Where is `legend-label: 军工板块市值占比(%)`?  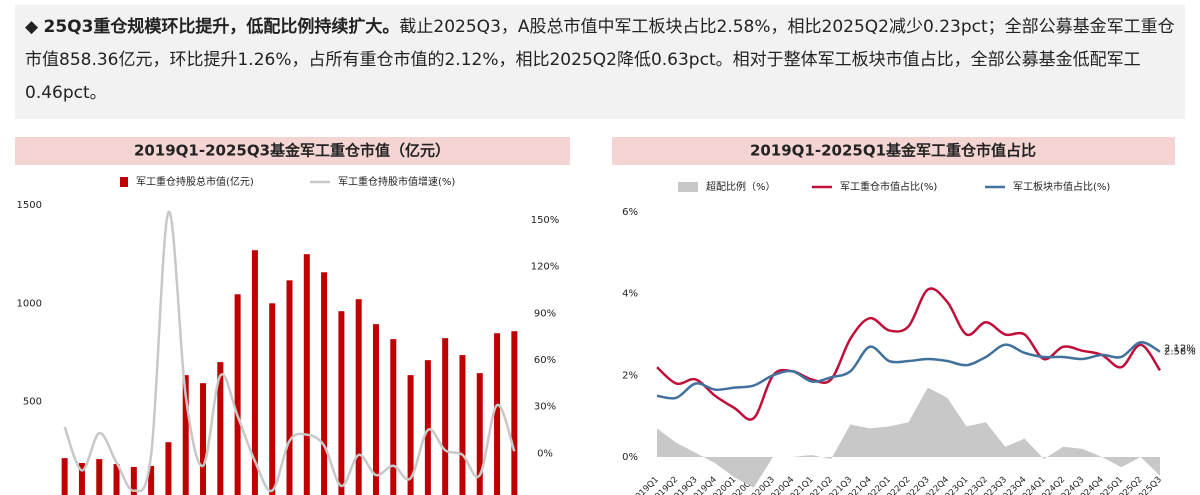
legend-label: 军工板块市值占比(%) is located at coordinates (1061, 186).